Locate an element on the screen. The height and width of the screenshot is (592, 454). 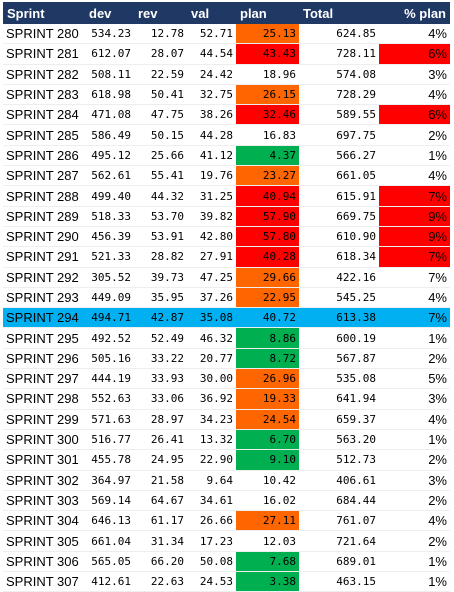
total-cell: 697.75 is located at coordinates (339, 135).